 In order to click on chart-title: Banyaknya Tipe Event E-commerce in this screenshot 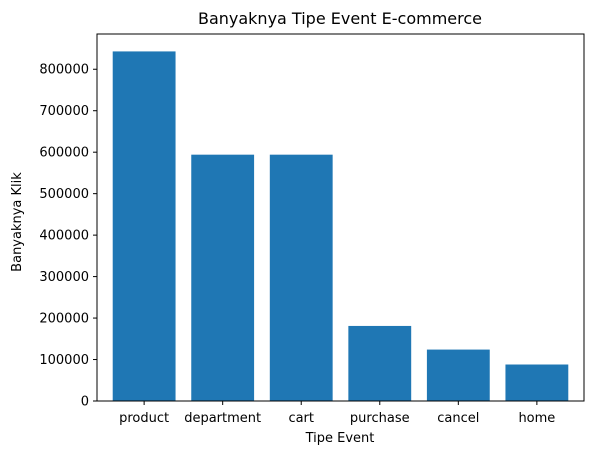, I will do `click(340, 18)`.